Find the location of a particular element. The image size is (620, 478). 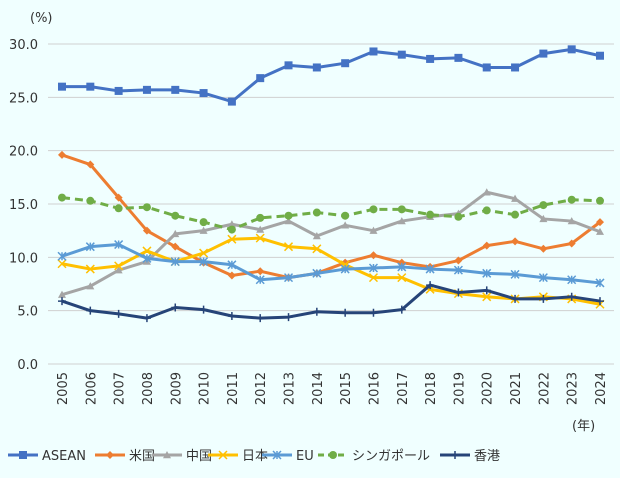

x-tick-label: 2011 is located at coordinates (233, 388).